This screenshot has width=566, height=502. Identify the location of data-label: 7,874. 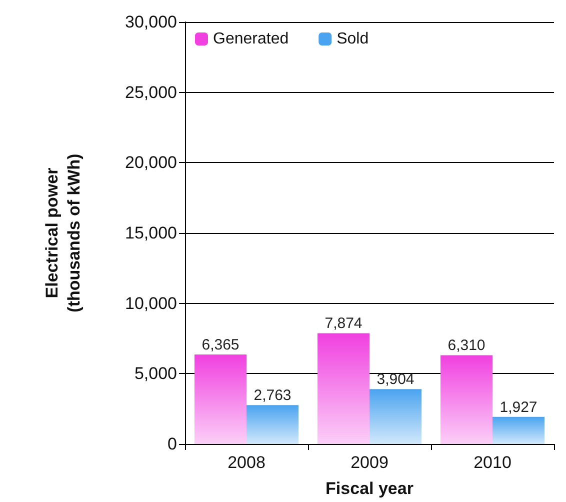
(343, 323).